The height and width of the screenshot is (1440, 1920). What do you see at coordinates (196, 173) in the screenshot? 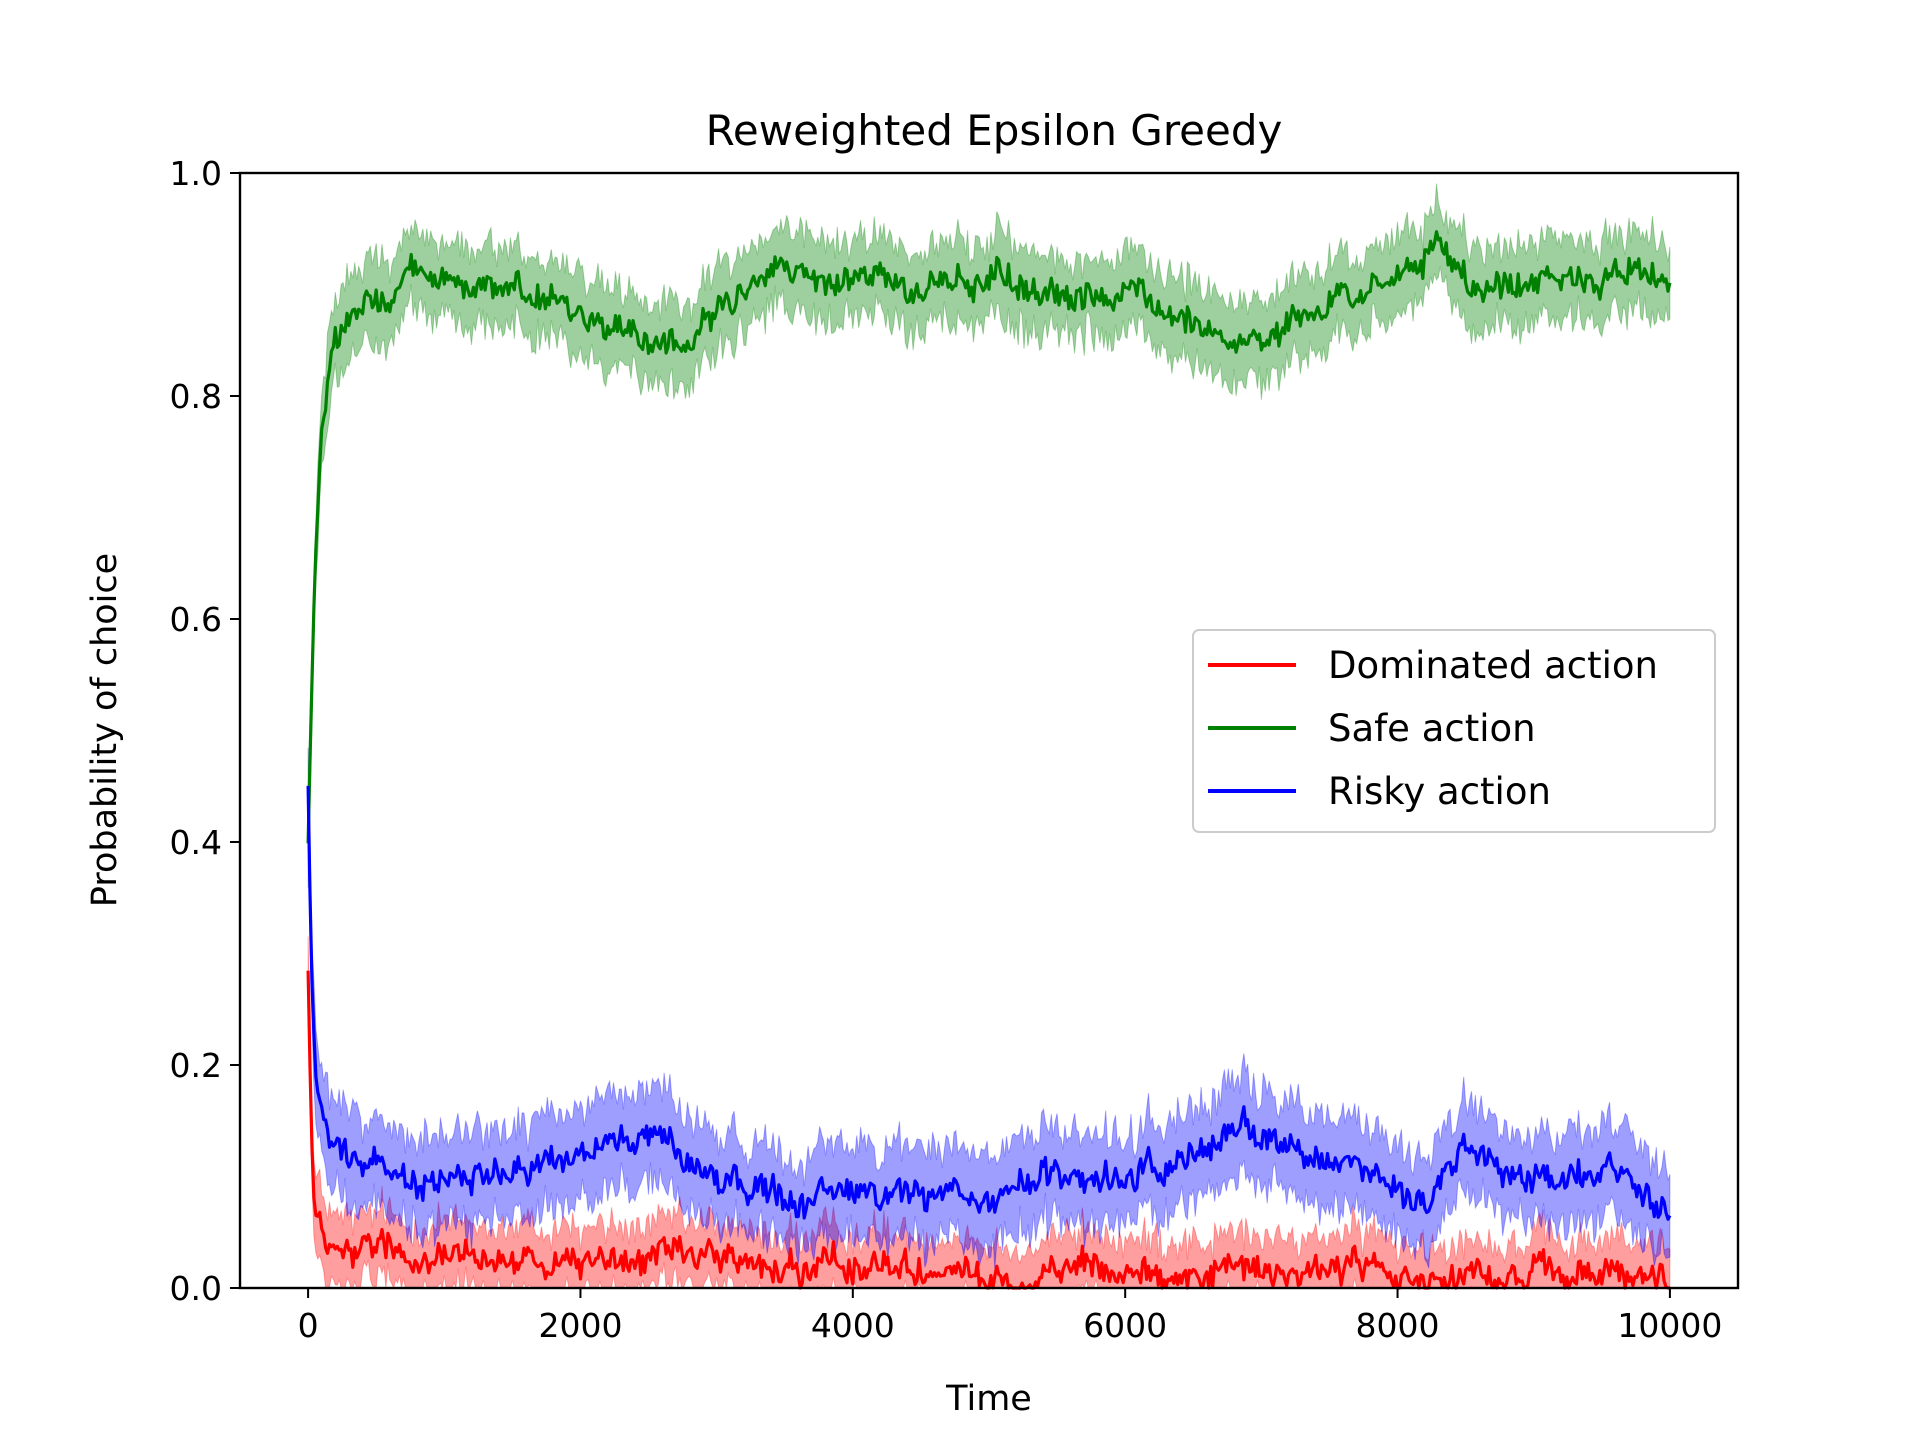
I see `y-tick-label: 1.0` at bounding box center [196, 173].